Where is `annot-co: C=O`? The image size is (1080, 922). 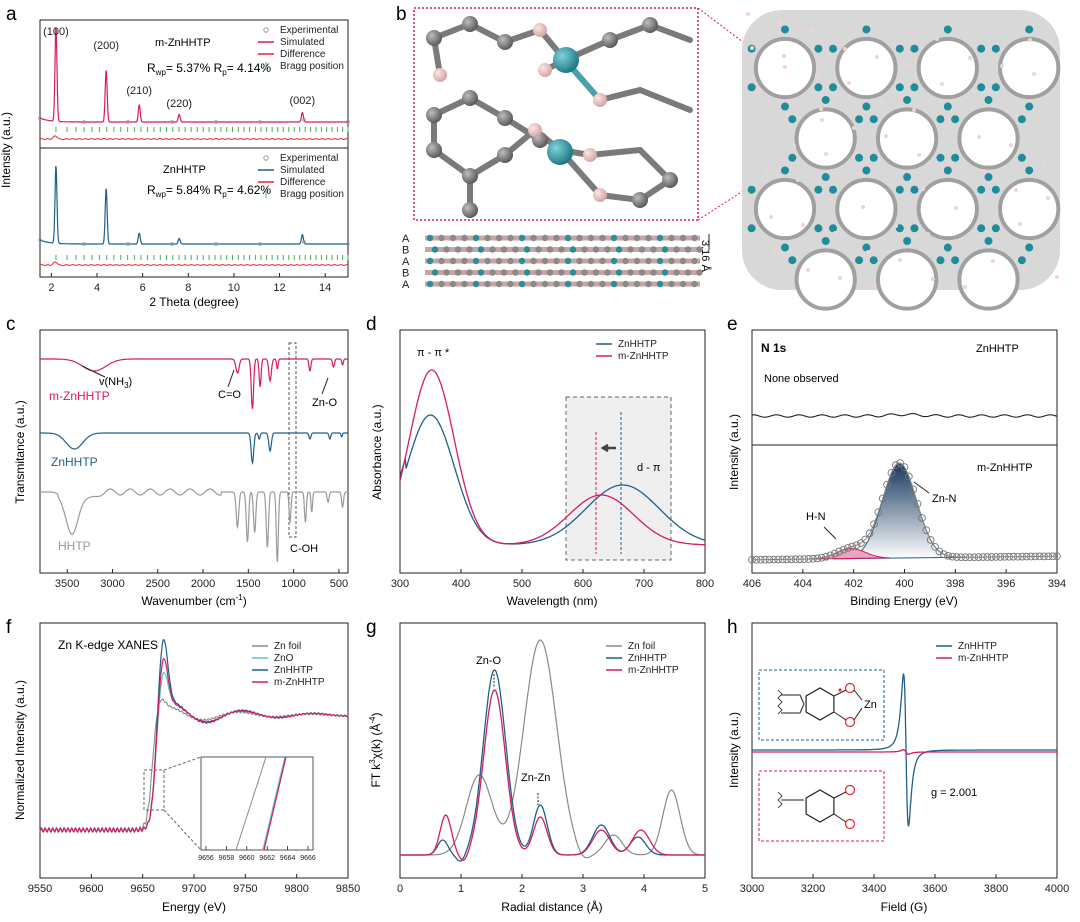
annot-co: C=O is located at coordinates (229, 395).